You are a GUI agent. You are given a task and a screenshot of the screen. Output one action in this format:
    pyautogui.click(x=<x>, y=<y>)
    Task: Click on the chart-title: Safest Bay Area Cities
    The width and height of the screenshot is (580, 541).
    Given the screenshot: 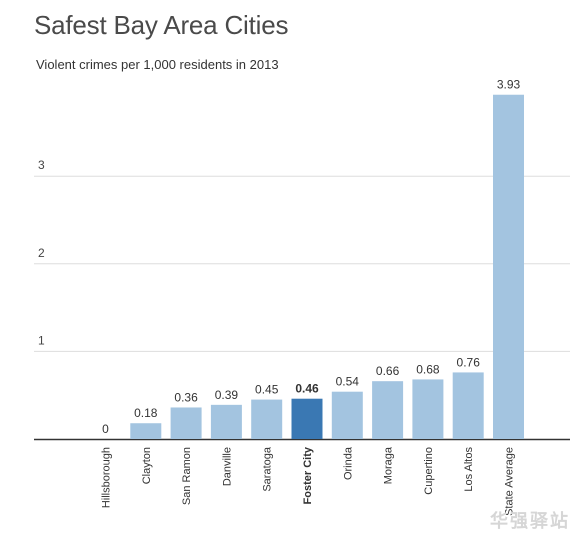 What is the action you would take?
    pyautogui.click(x=161, y=25)
    